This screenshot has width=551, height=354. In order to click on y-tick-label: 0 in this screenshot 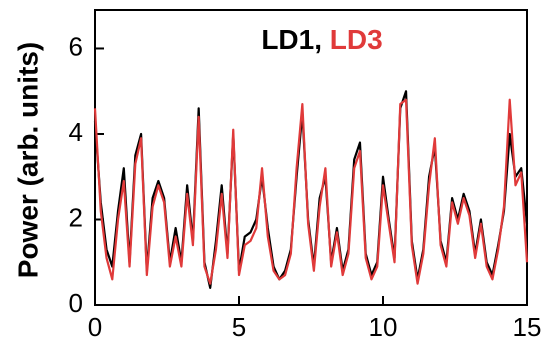, I will do `click(76, 303)`.